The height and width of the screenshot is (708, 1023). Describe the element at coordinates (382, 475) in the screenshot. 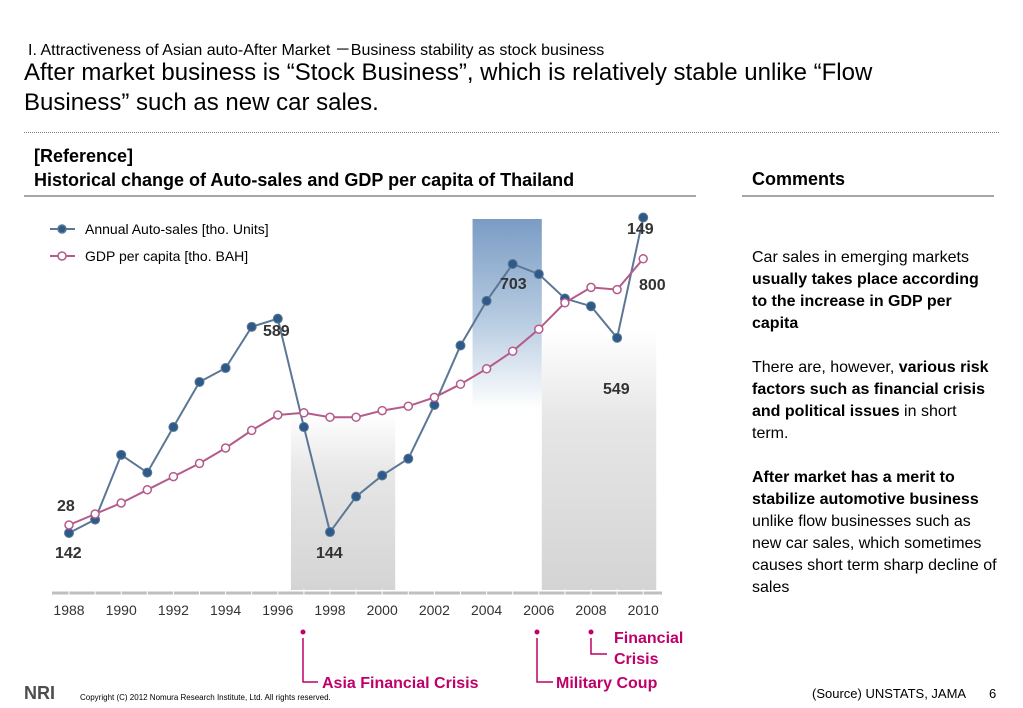

I see `auto-sales-point-2000` at that location.